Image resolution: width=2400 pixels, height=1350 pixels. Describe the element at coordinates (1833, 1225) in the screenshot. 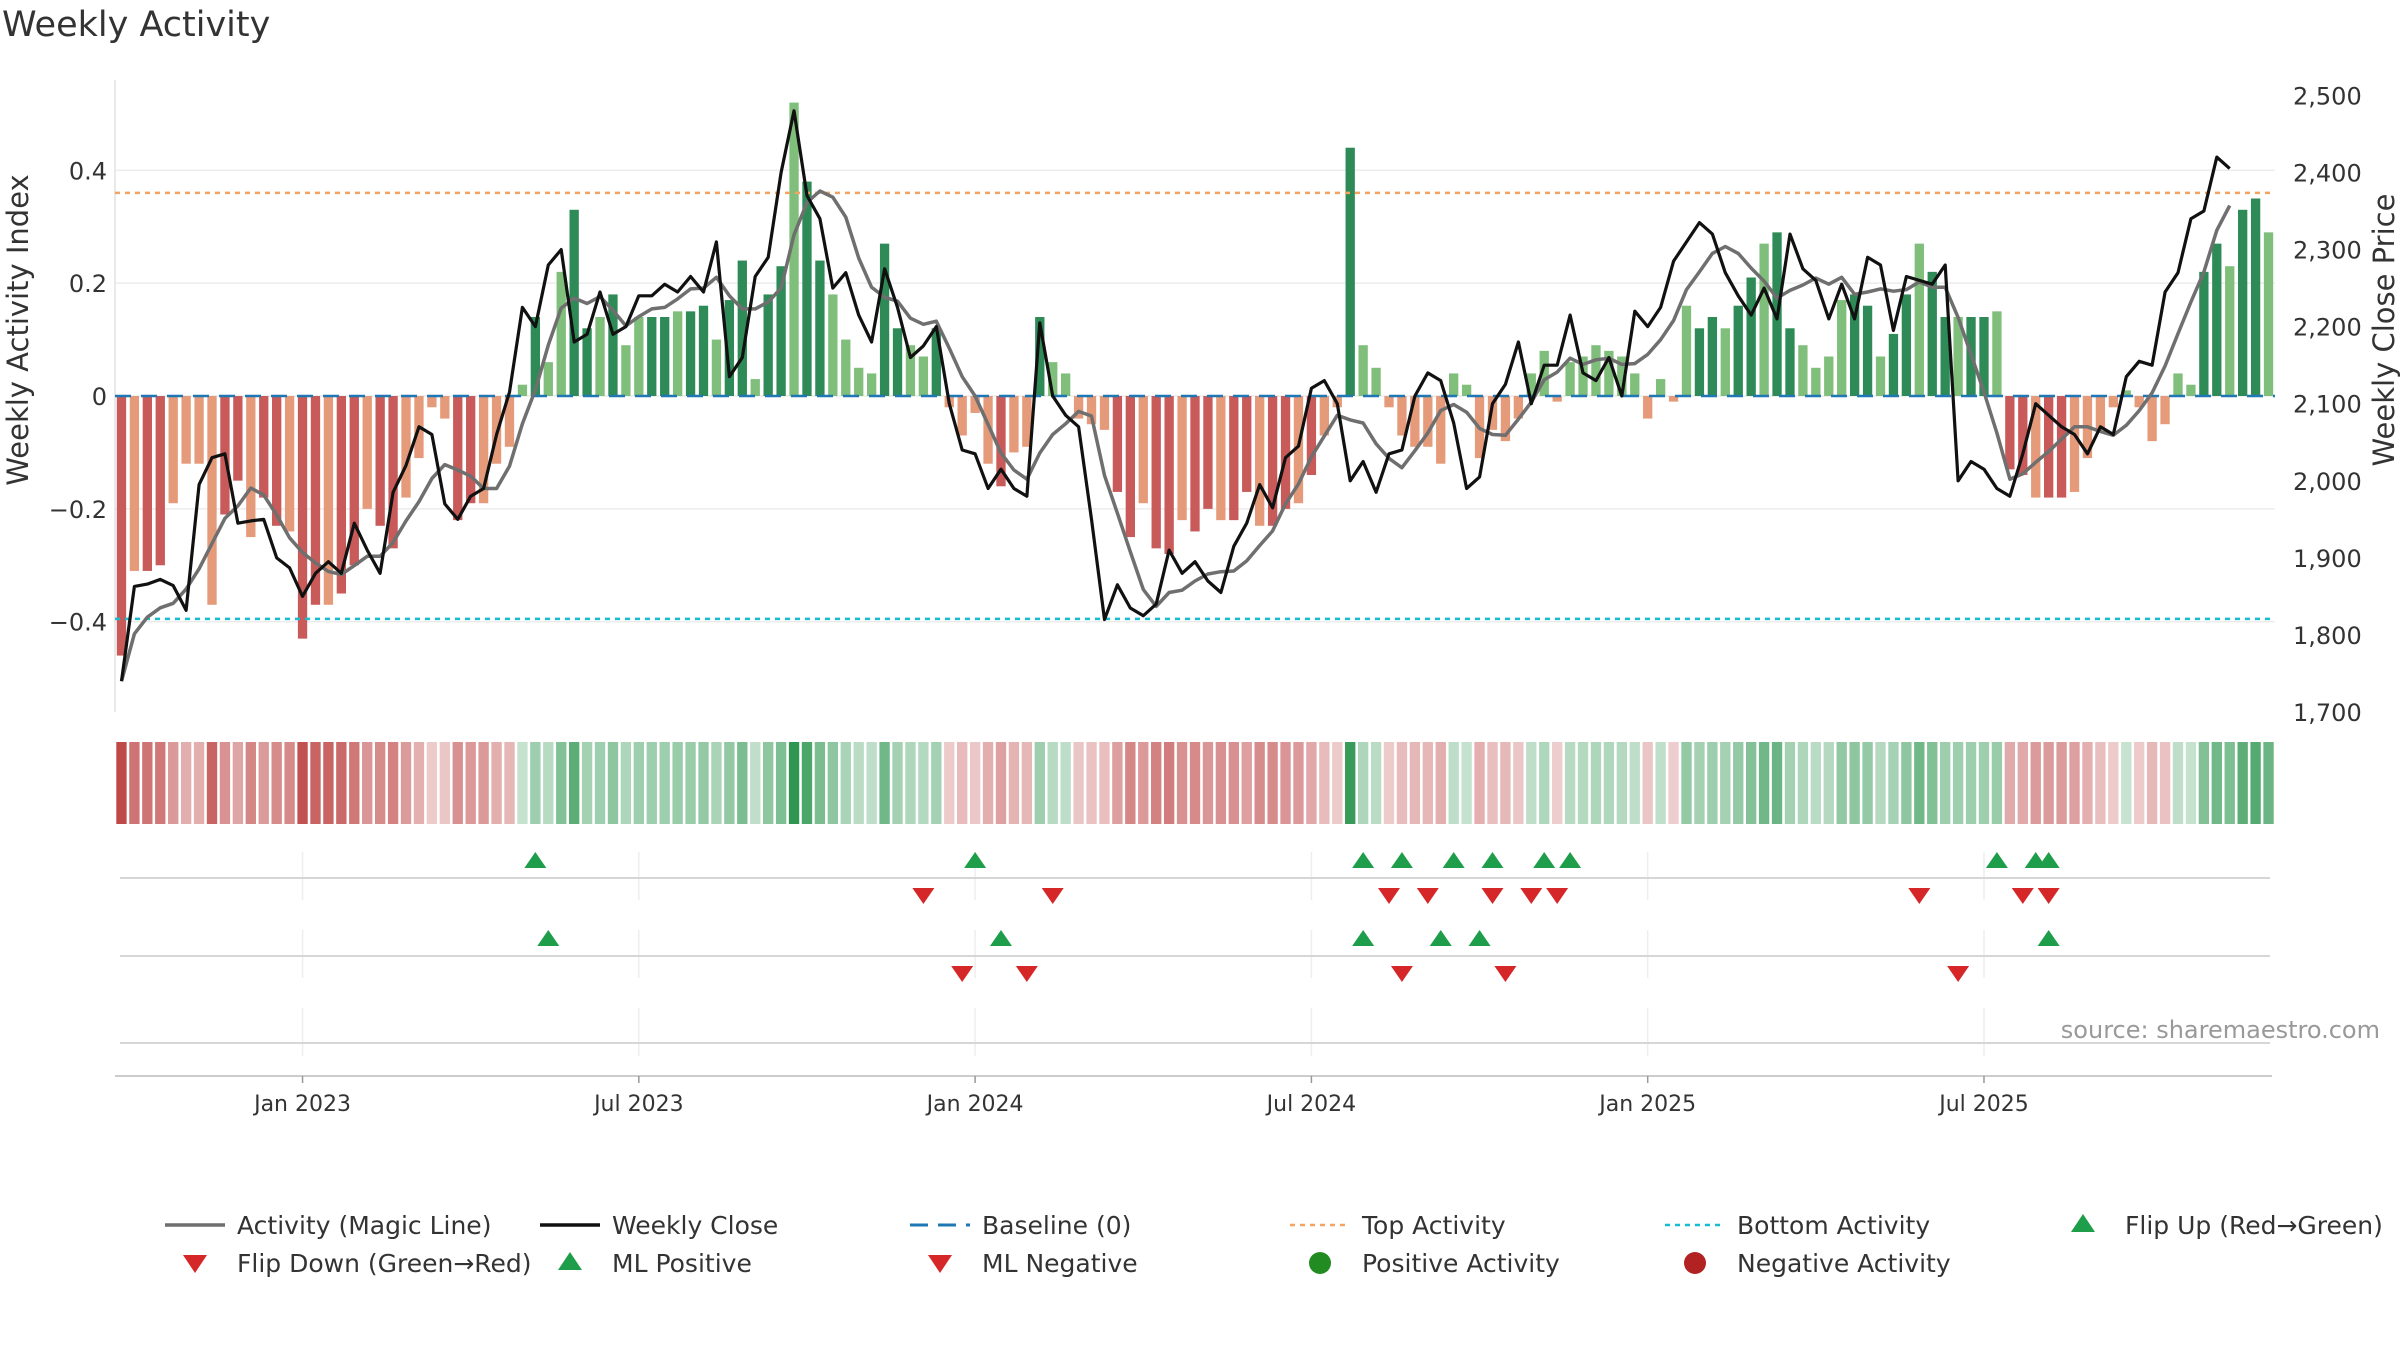

I see `legend-bottom-label: Bottom Activity` at that location.